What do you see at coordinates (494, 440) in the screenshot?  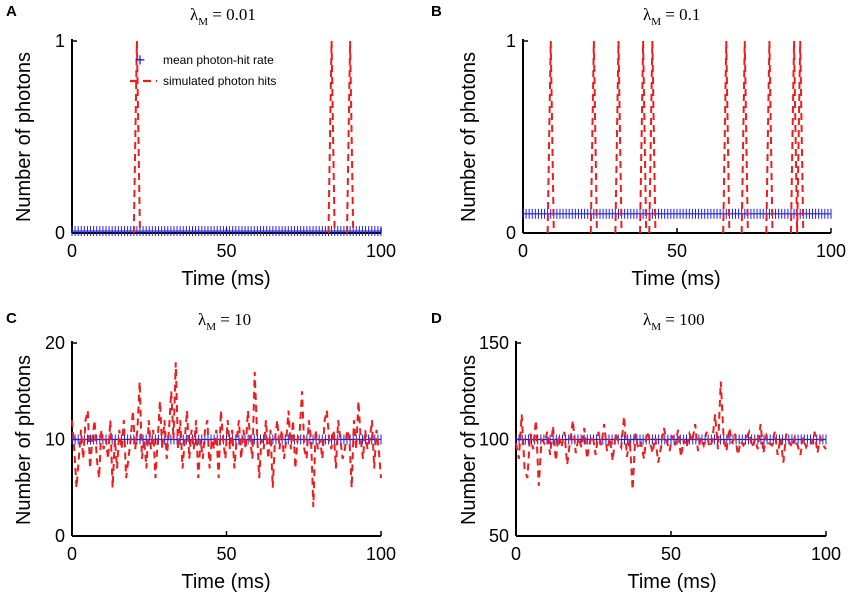 I see `y-tick-label: 100` at bounding box center [494, 440].